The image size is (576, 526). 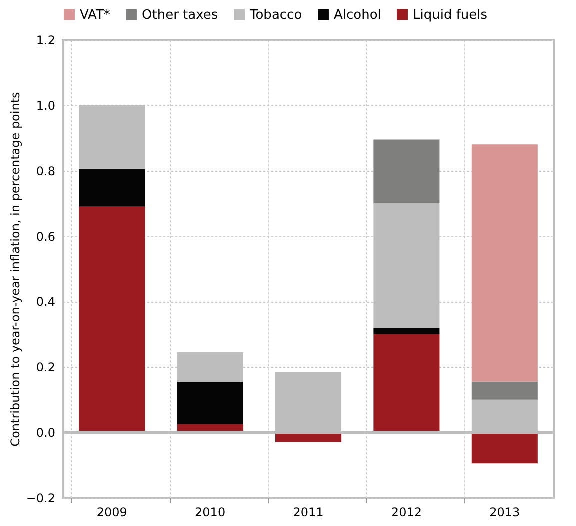 What do you see at coordinates (46, 433) in the screenshot?
I see `y-tick-label: 0.0` at bounding box center [46, 433].